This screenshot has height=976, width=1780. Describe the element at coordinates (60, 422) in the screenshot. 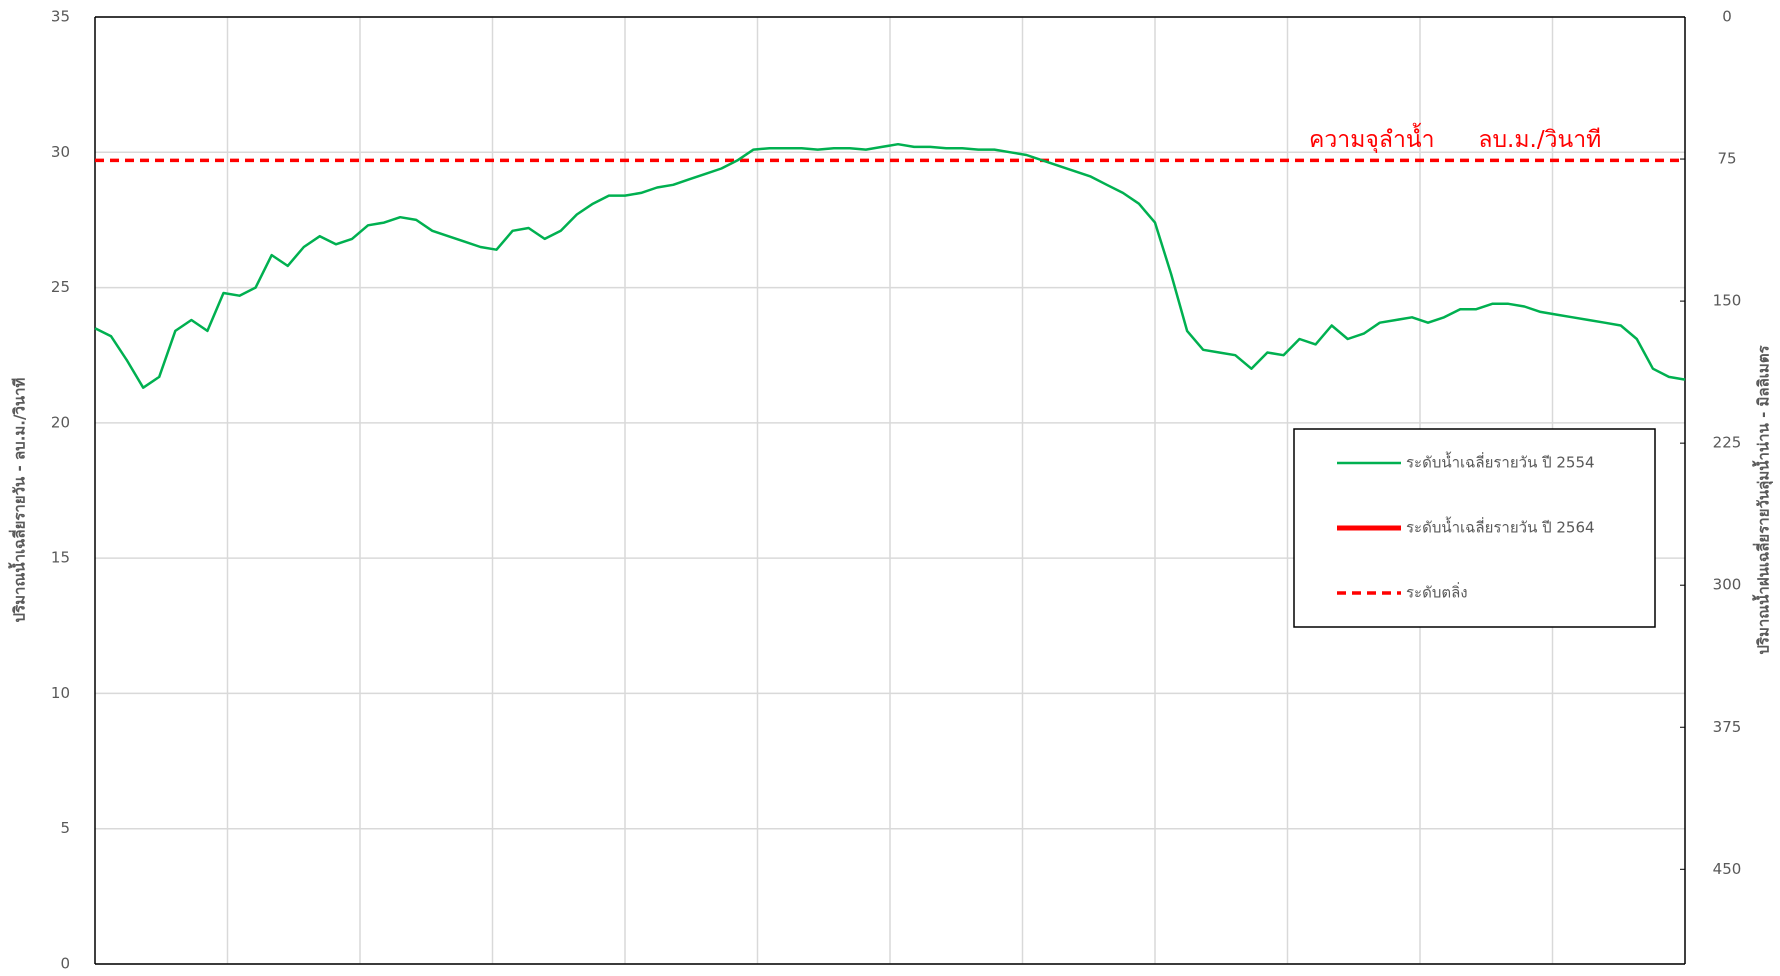

I see `y-tick-label: 20` at that location.